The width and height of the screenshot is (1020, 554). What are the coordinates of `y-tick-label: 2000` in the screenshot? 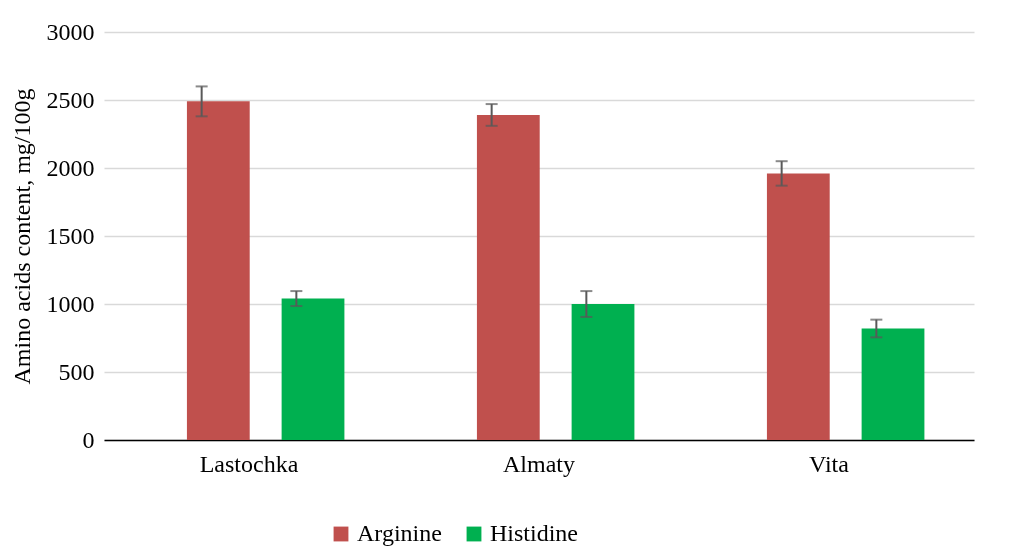 It's located at (70, 167).